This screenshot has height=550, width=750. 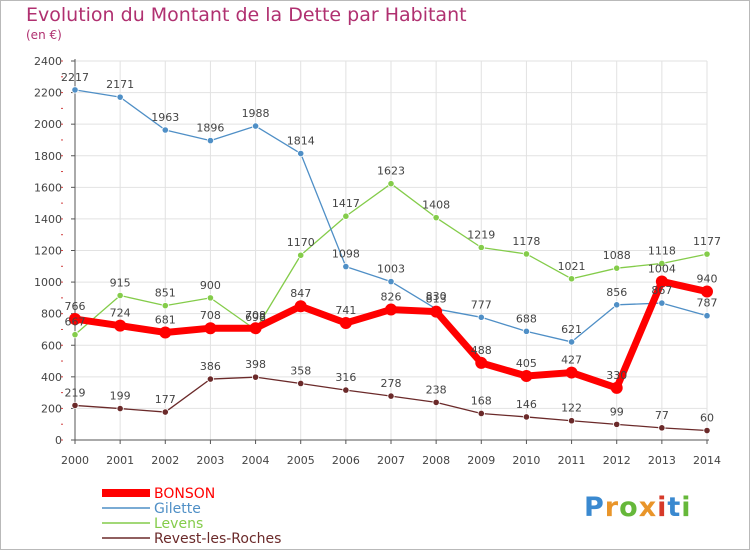 What do you see at coordinates (75, 77) in the screenshot?
I see `data-label: 2217` at bounding box center [75, 77].